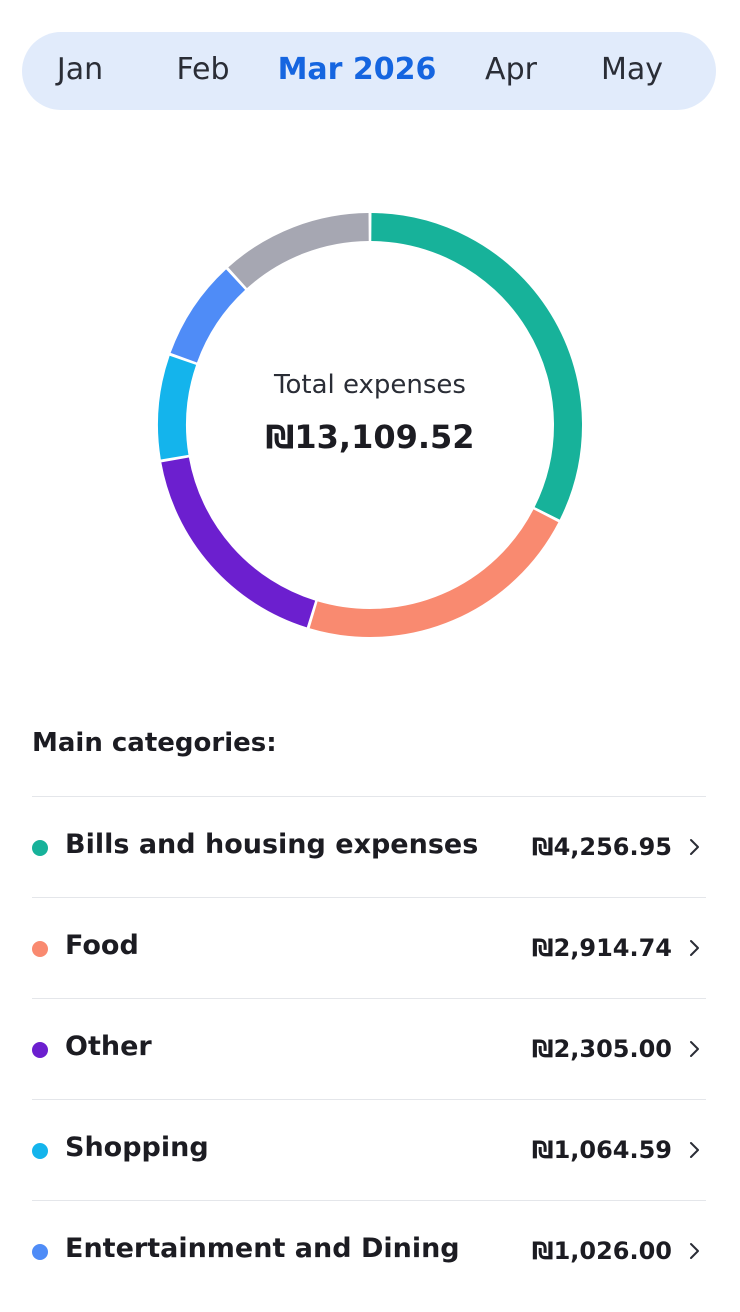 The height and width of the screenshot is (1312, 740). What do you see at coordinates (434, 573) in the screenshot?
I see `donut-segment-food` at bounding box center [434, 573].